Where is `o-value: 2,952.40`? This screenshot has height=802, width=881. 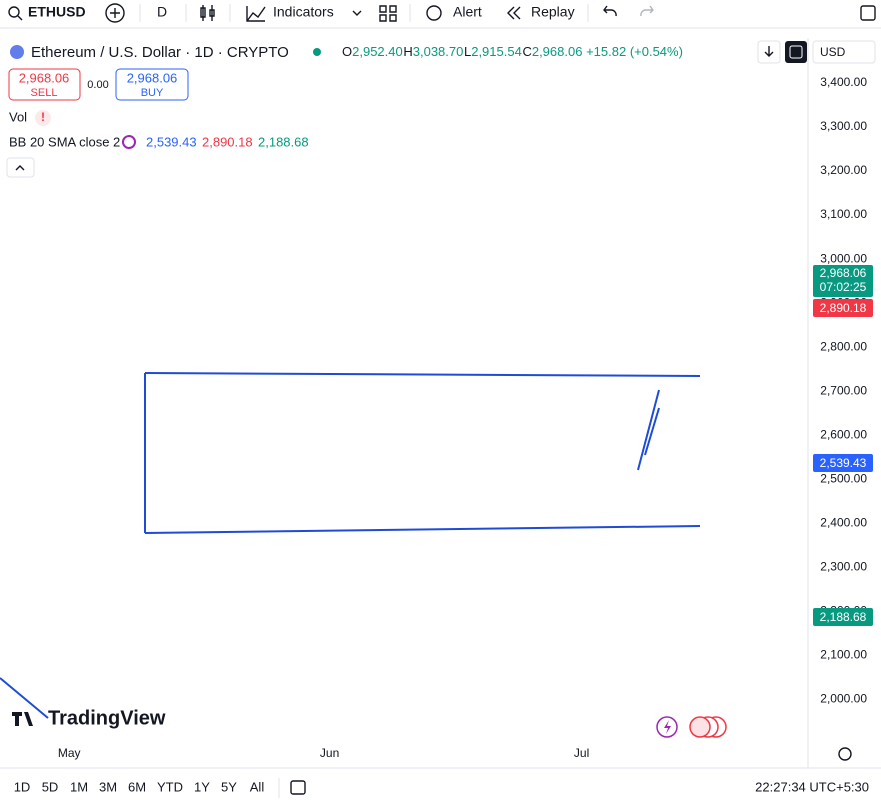
o-value: 2,952.40 is located at coordinates (377, 51).